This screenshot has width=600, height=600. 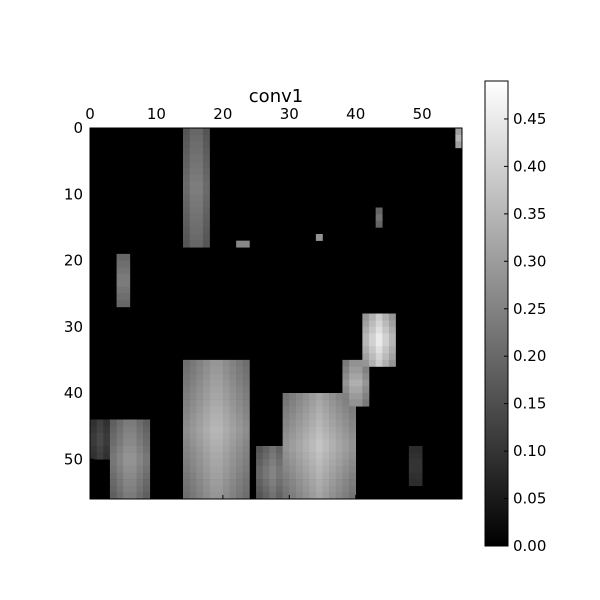 What do you see at coordinates (73, 393) in the screenshot?
I see `y-tick-label: 40` at bounding box center [73, 393].